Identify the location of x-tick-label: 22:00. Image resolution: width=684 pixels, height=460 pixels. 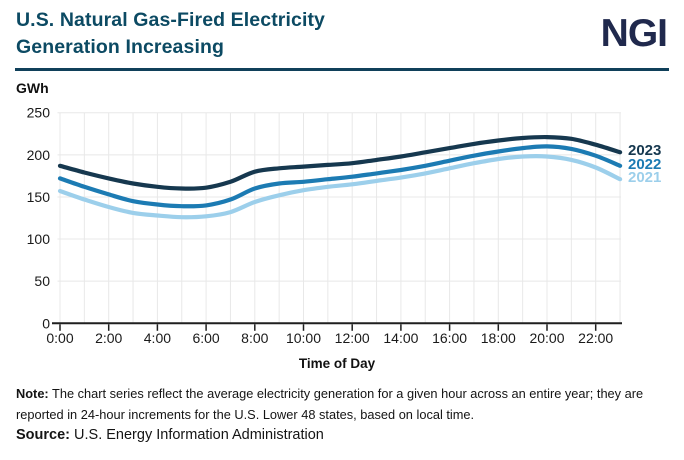
(595, 338).